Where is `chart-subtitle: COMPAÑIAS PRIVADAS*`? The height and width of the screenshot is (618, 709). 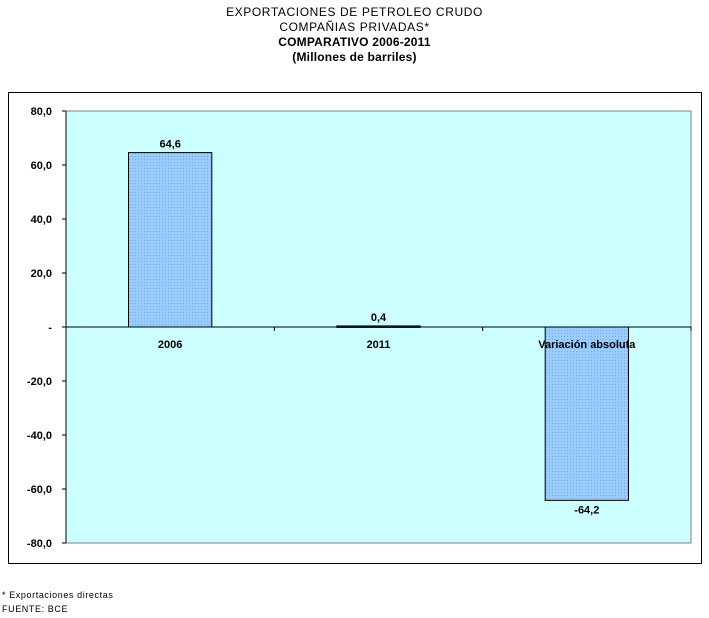 chart-subtitle: COMPAÑIAS PRIVADAS* is located at coordinates (354, 27).